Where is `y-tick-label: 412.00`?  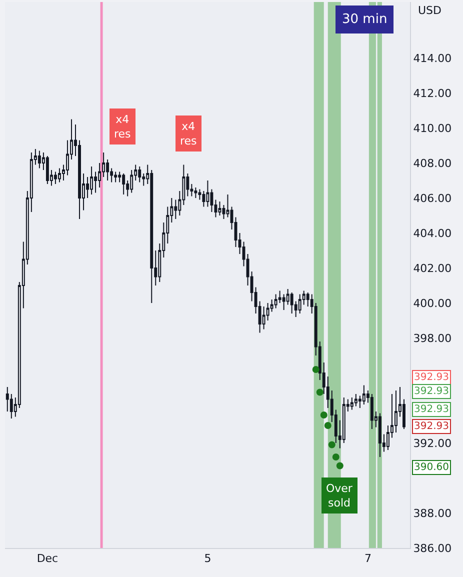 y-tick-label: 412.00 is located at coordinates (432, 93).